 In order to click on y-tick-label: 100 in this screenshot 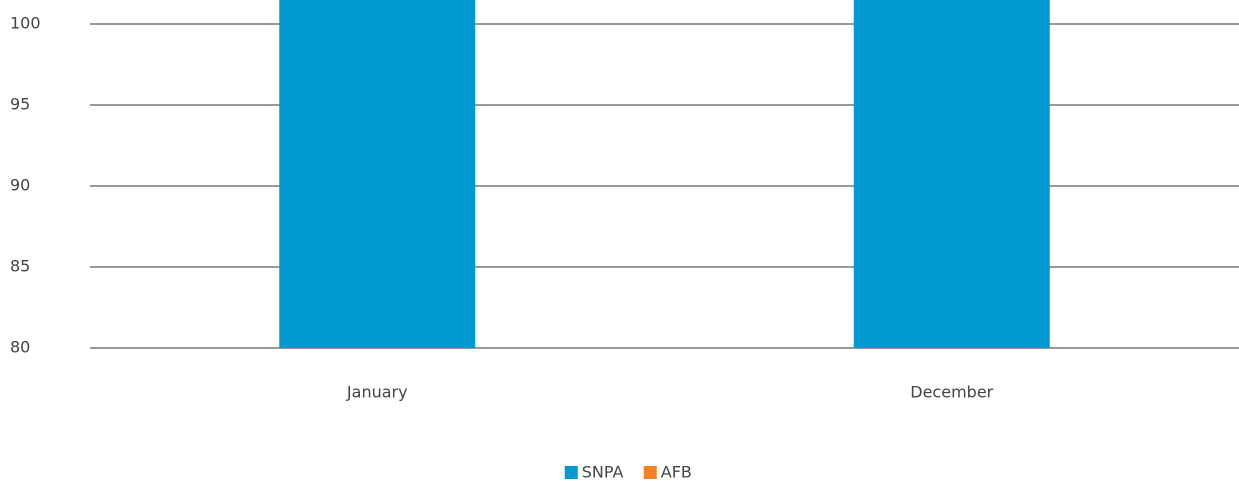, I will do `click(25, 23)`.